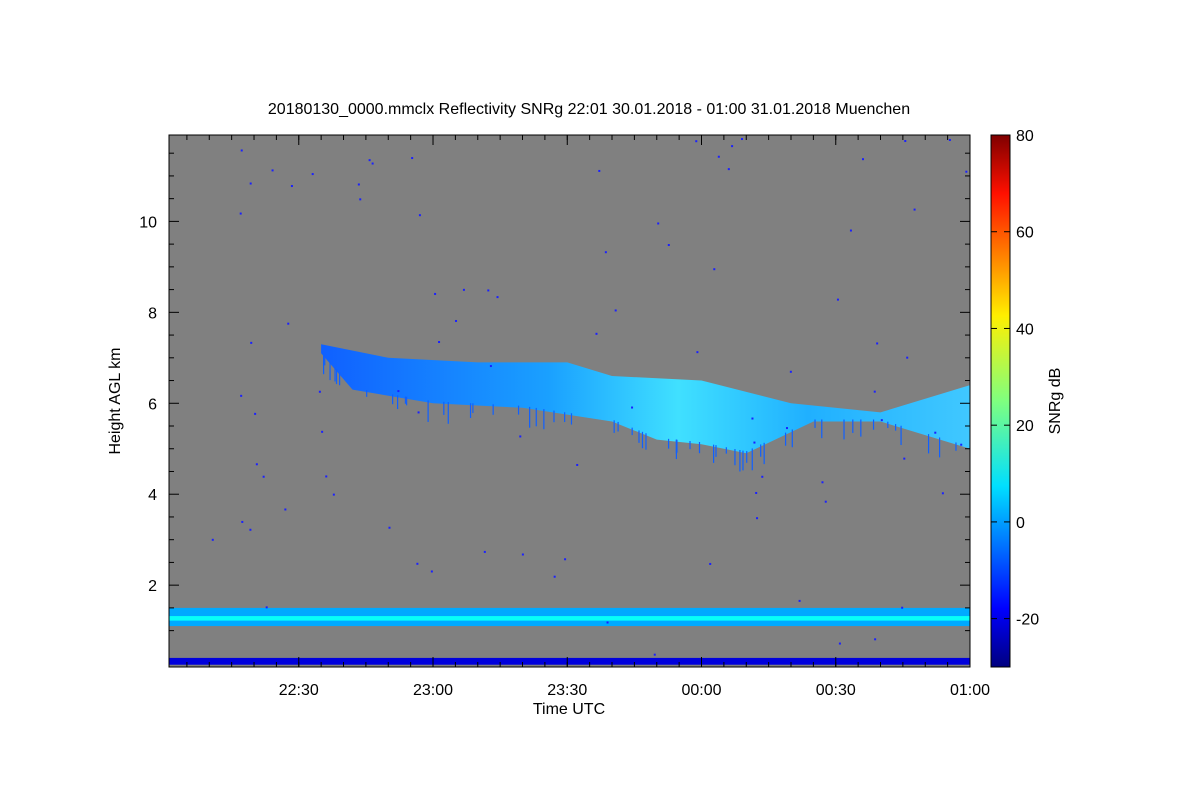 Image resolution: width=1200 pixels, height=800 pixels. I want to click on x-tick-label-4: 00:30, so click(836, 690).